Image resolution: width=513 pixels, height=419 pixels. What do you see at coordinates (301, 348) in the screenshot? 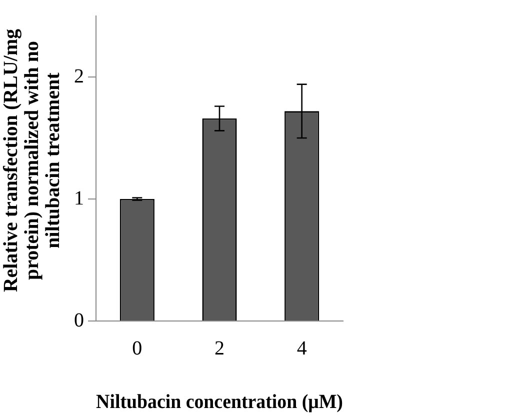
I see `x-tick-label: 4` at bounding box center [301, 348].